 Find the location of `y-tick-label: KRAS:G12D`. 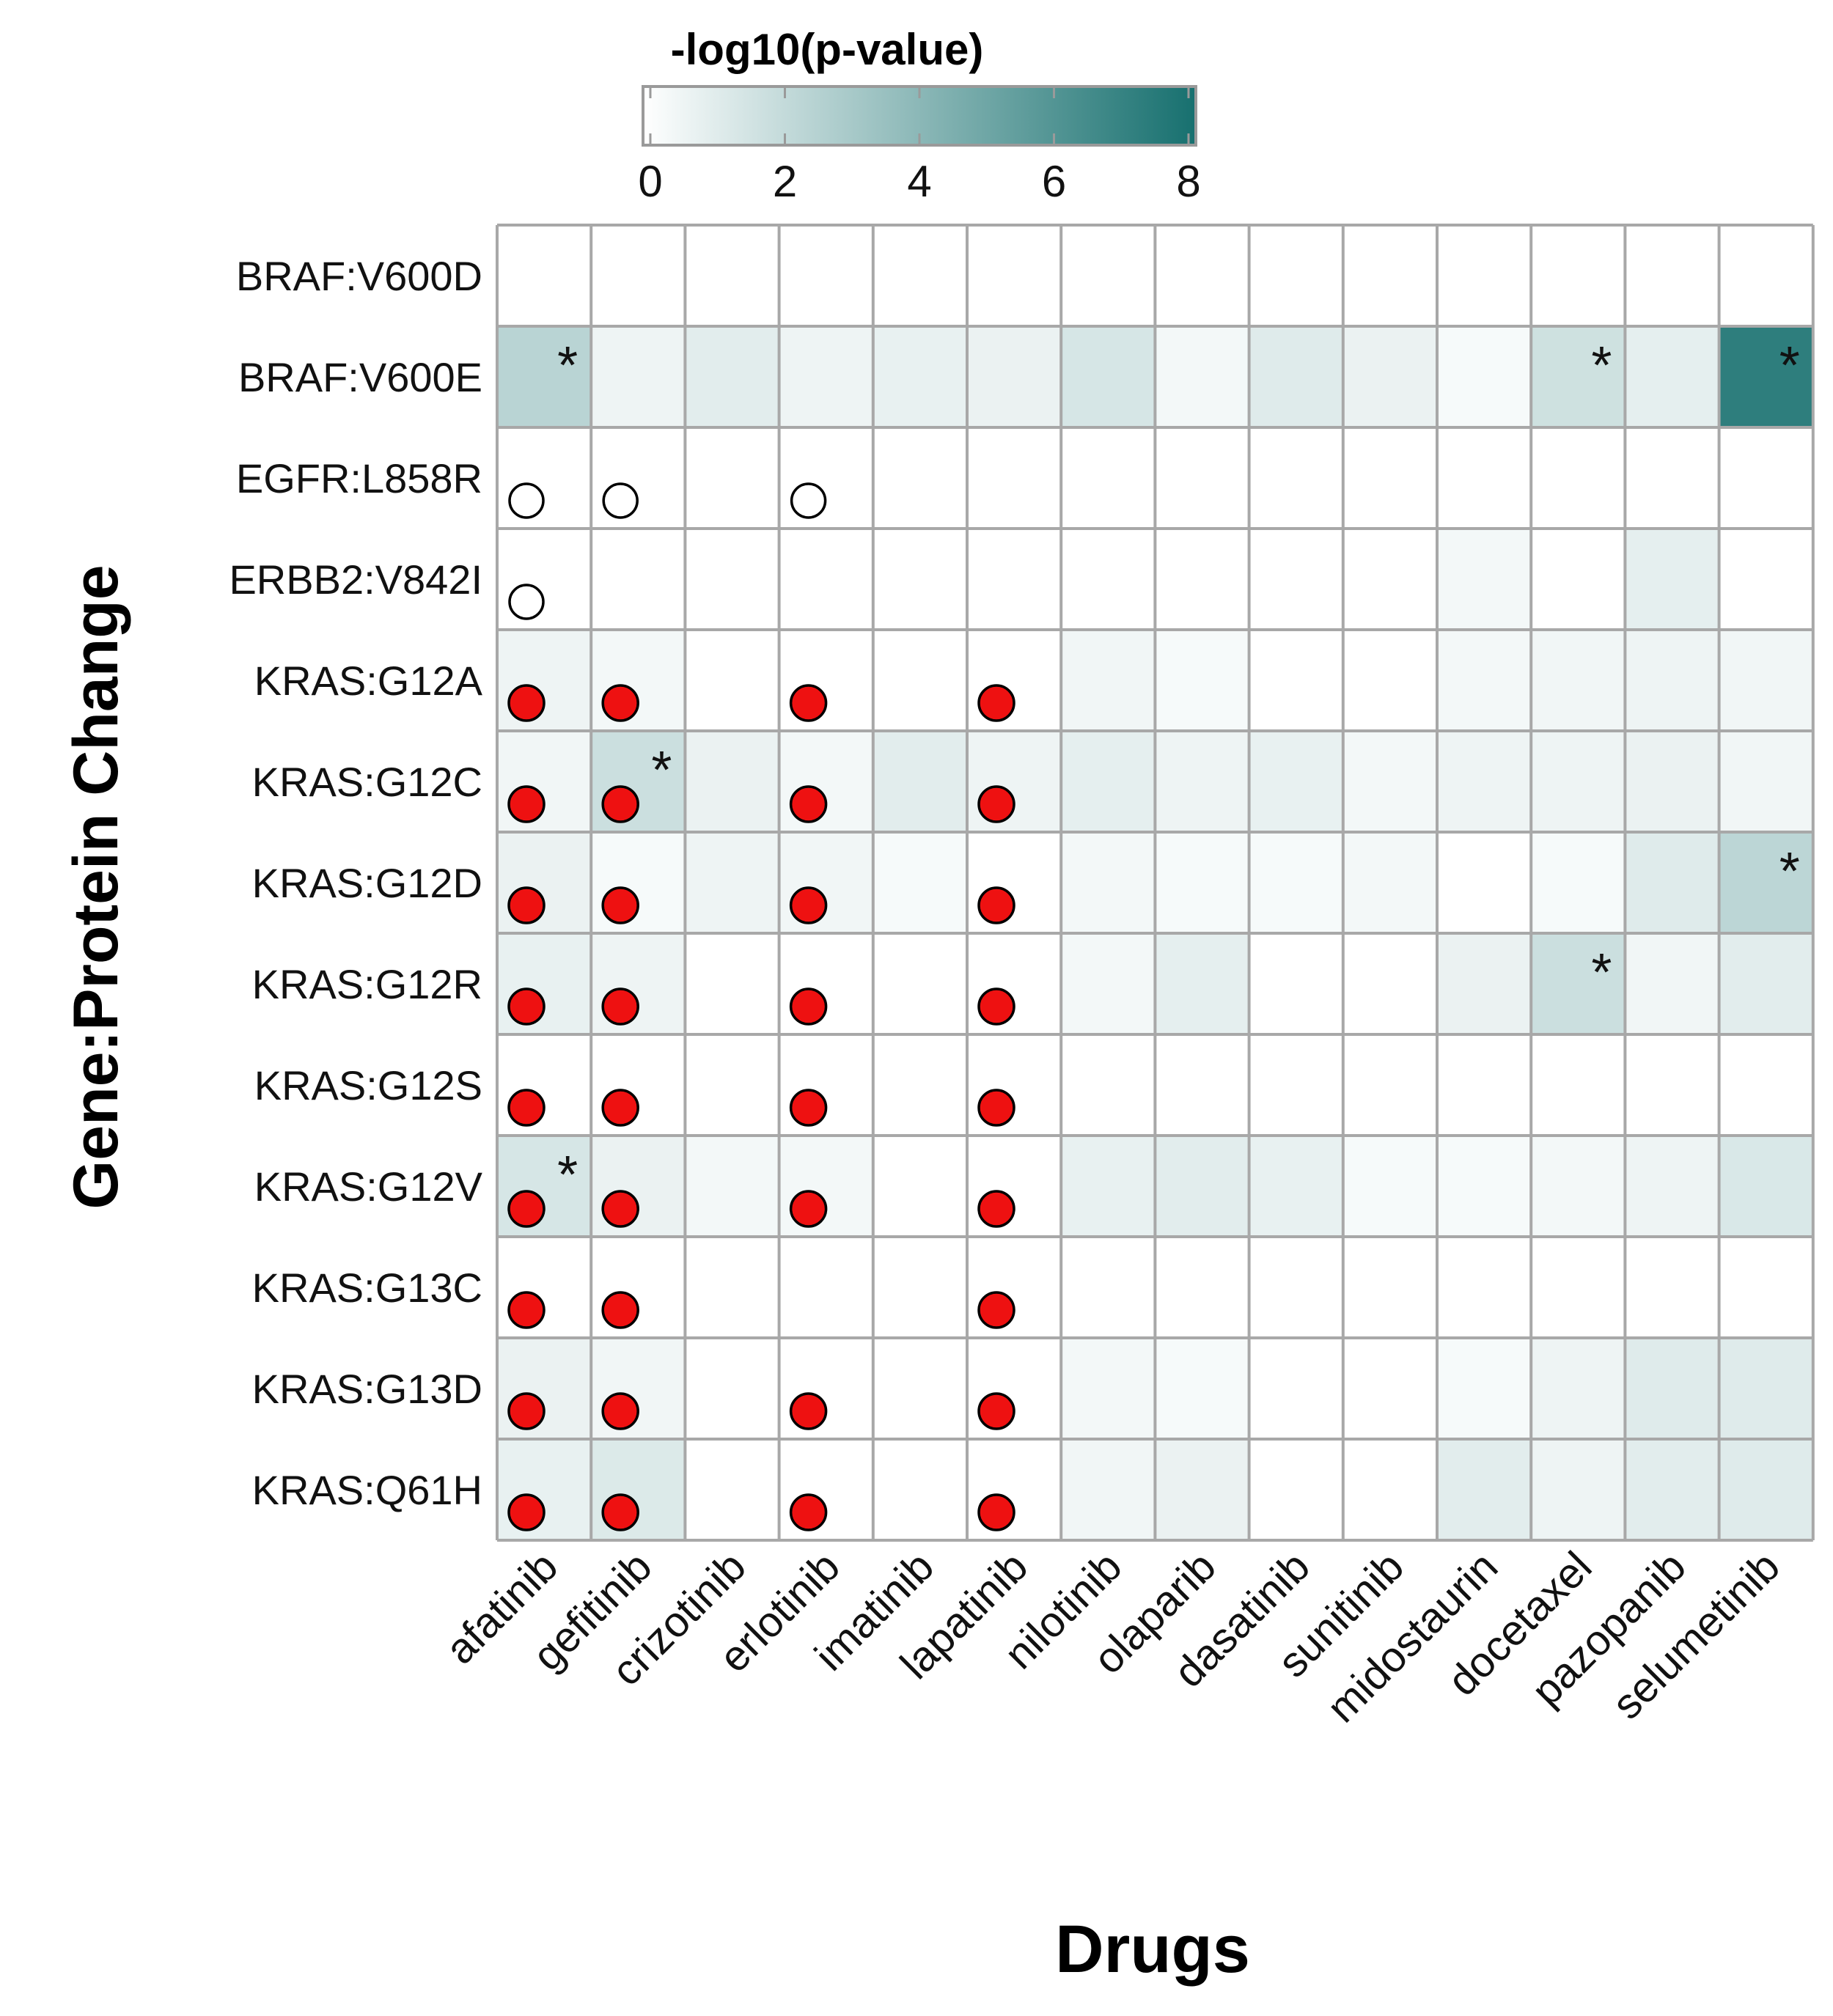

y-tick-label: KRAS:G12D is located at coordinates (367, 883).